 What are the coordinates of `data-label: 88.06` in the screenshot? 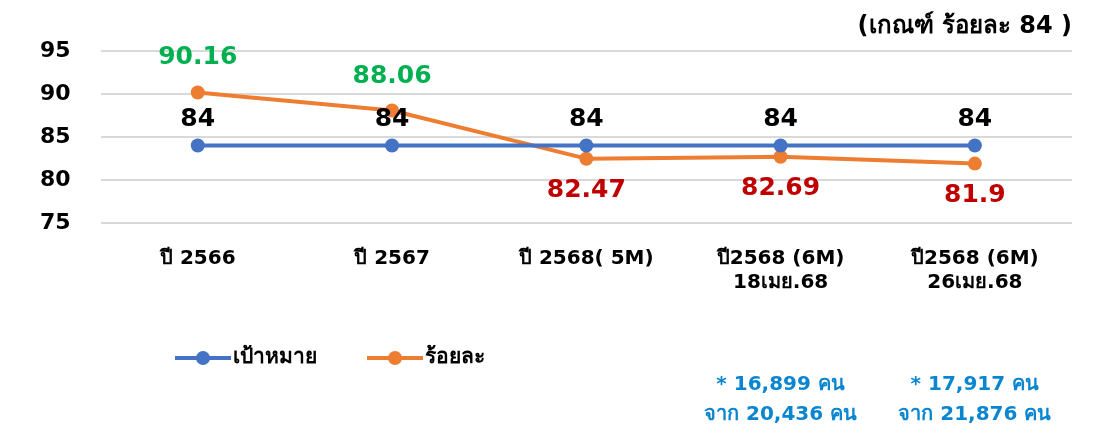 It's located at (392, 74).